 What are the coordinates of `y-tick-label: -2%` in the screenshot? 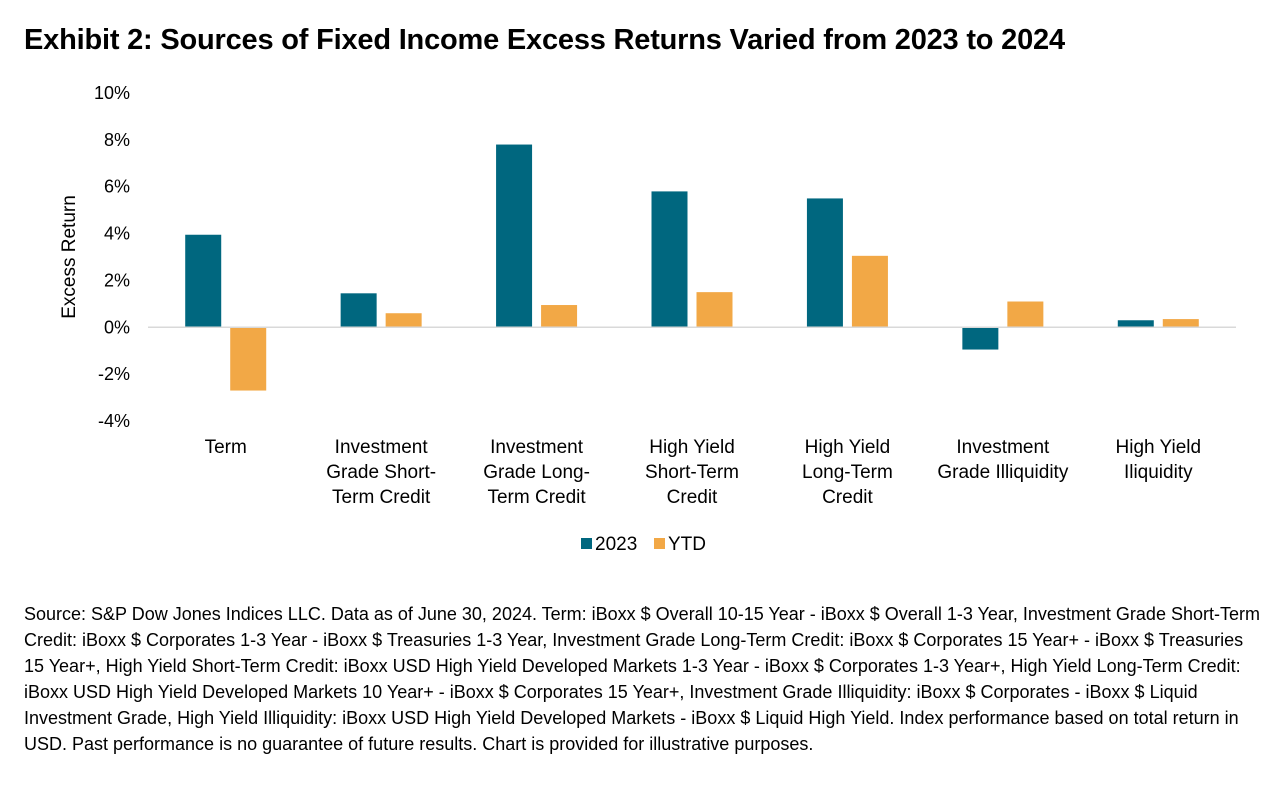 It's located at (114, 374).